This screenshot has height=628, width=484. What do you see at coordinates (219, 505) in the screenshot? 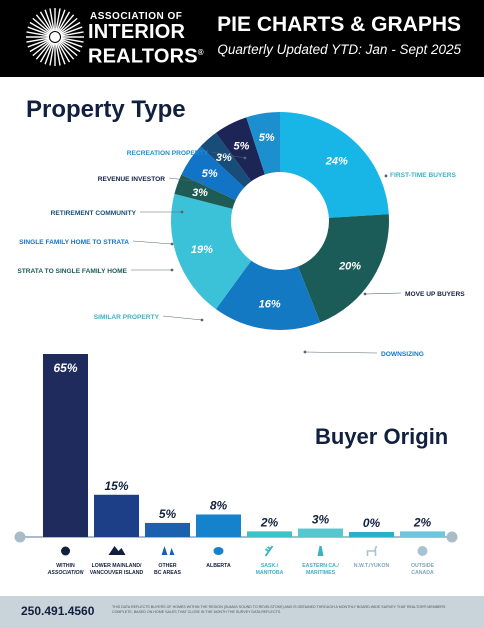
I see `bar-value-label: 8%` at bounding box center [219, 505].